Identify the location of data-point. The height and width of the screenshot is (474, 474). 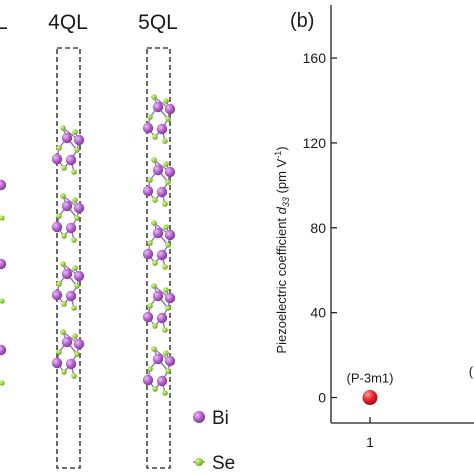
(370, 398).